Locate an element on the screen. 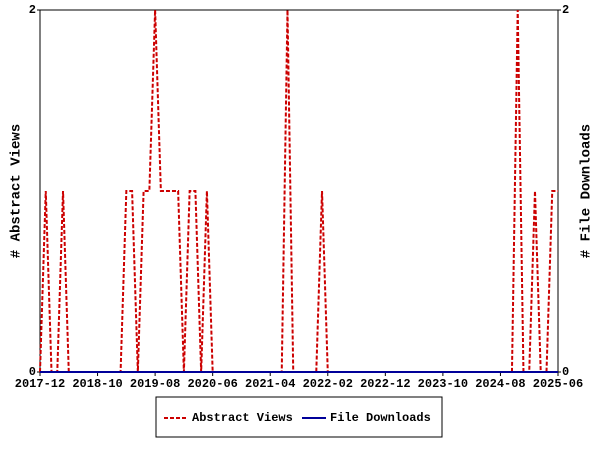  x-tick-label: 2023-10 is located at coordinates (443, 384).